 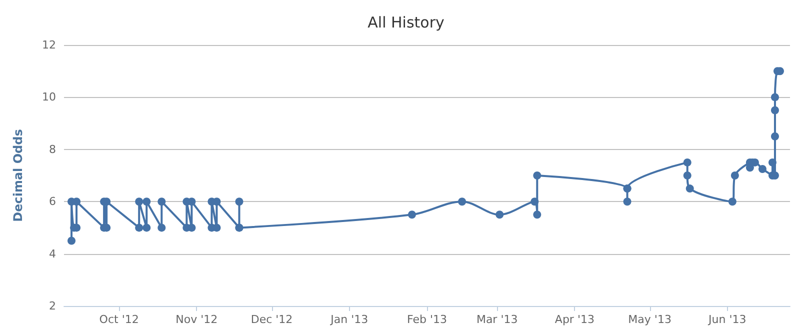 What do you see at coordinates (52, 149) in the screenshot?
I see `y-tick-label: 8` at bounding box center [52, 149].